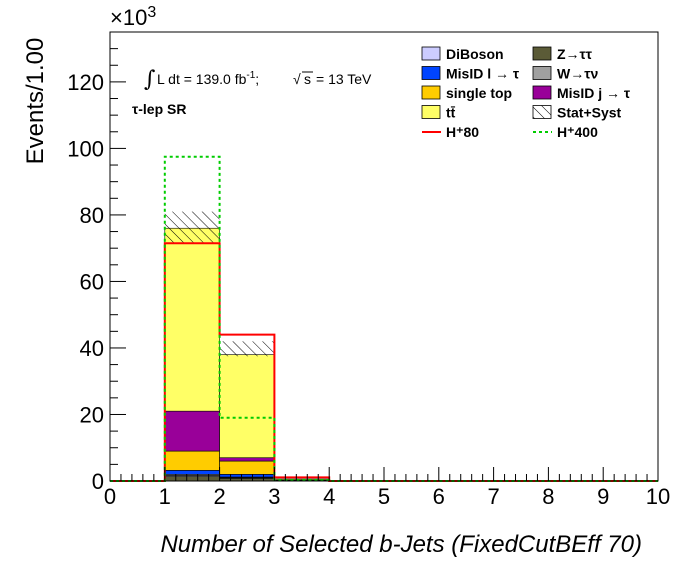  I want to click on y-tick-label-1: 20, so click(92, 414).